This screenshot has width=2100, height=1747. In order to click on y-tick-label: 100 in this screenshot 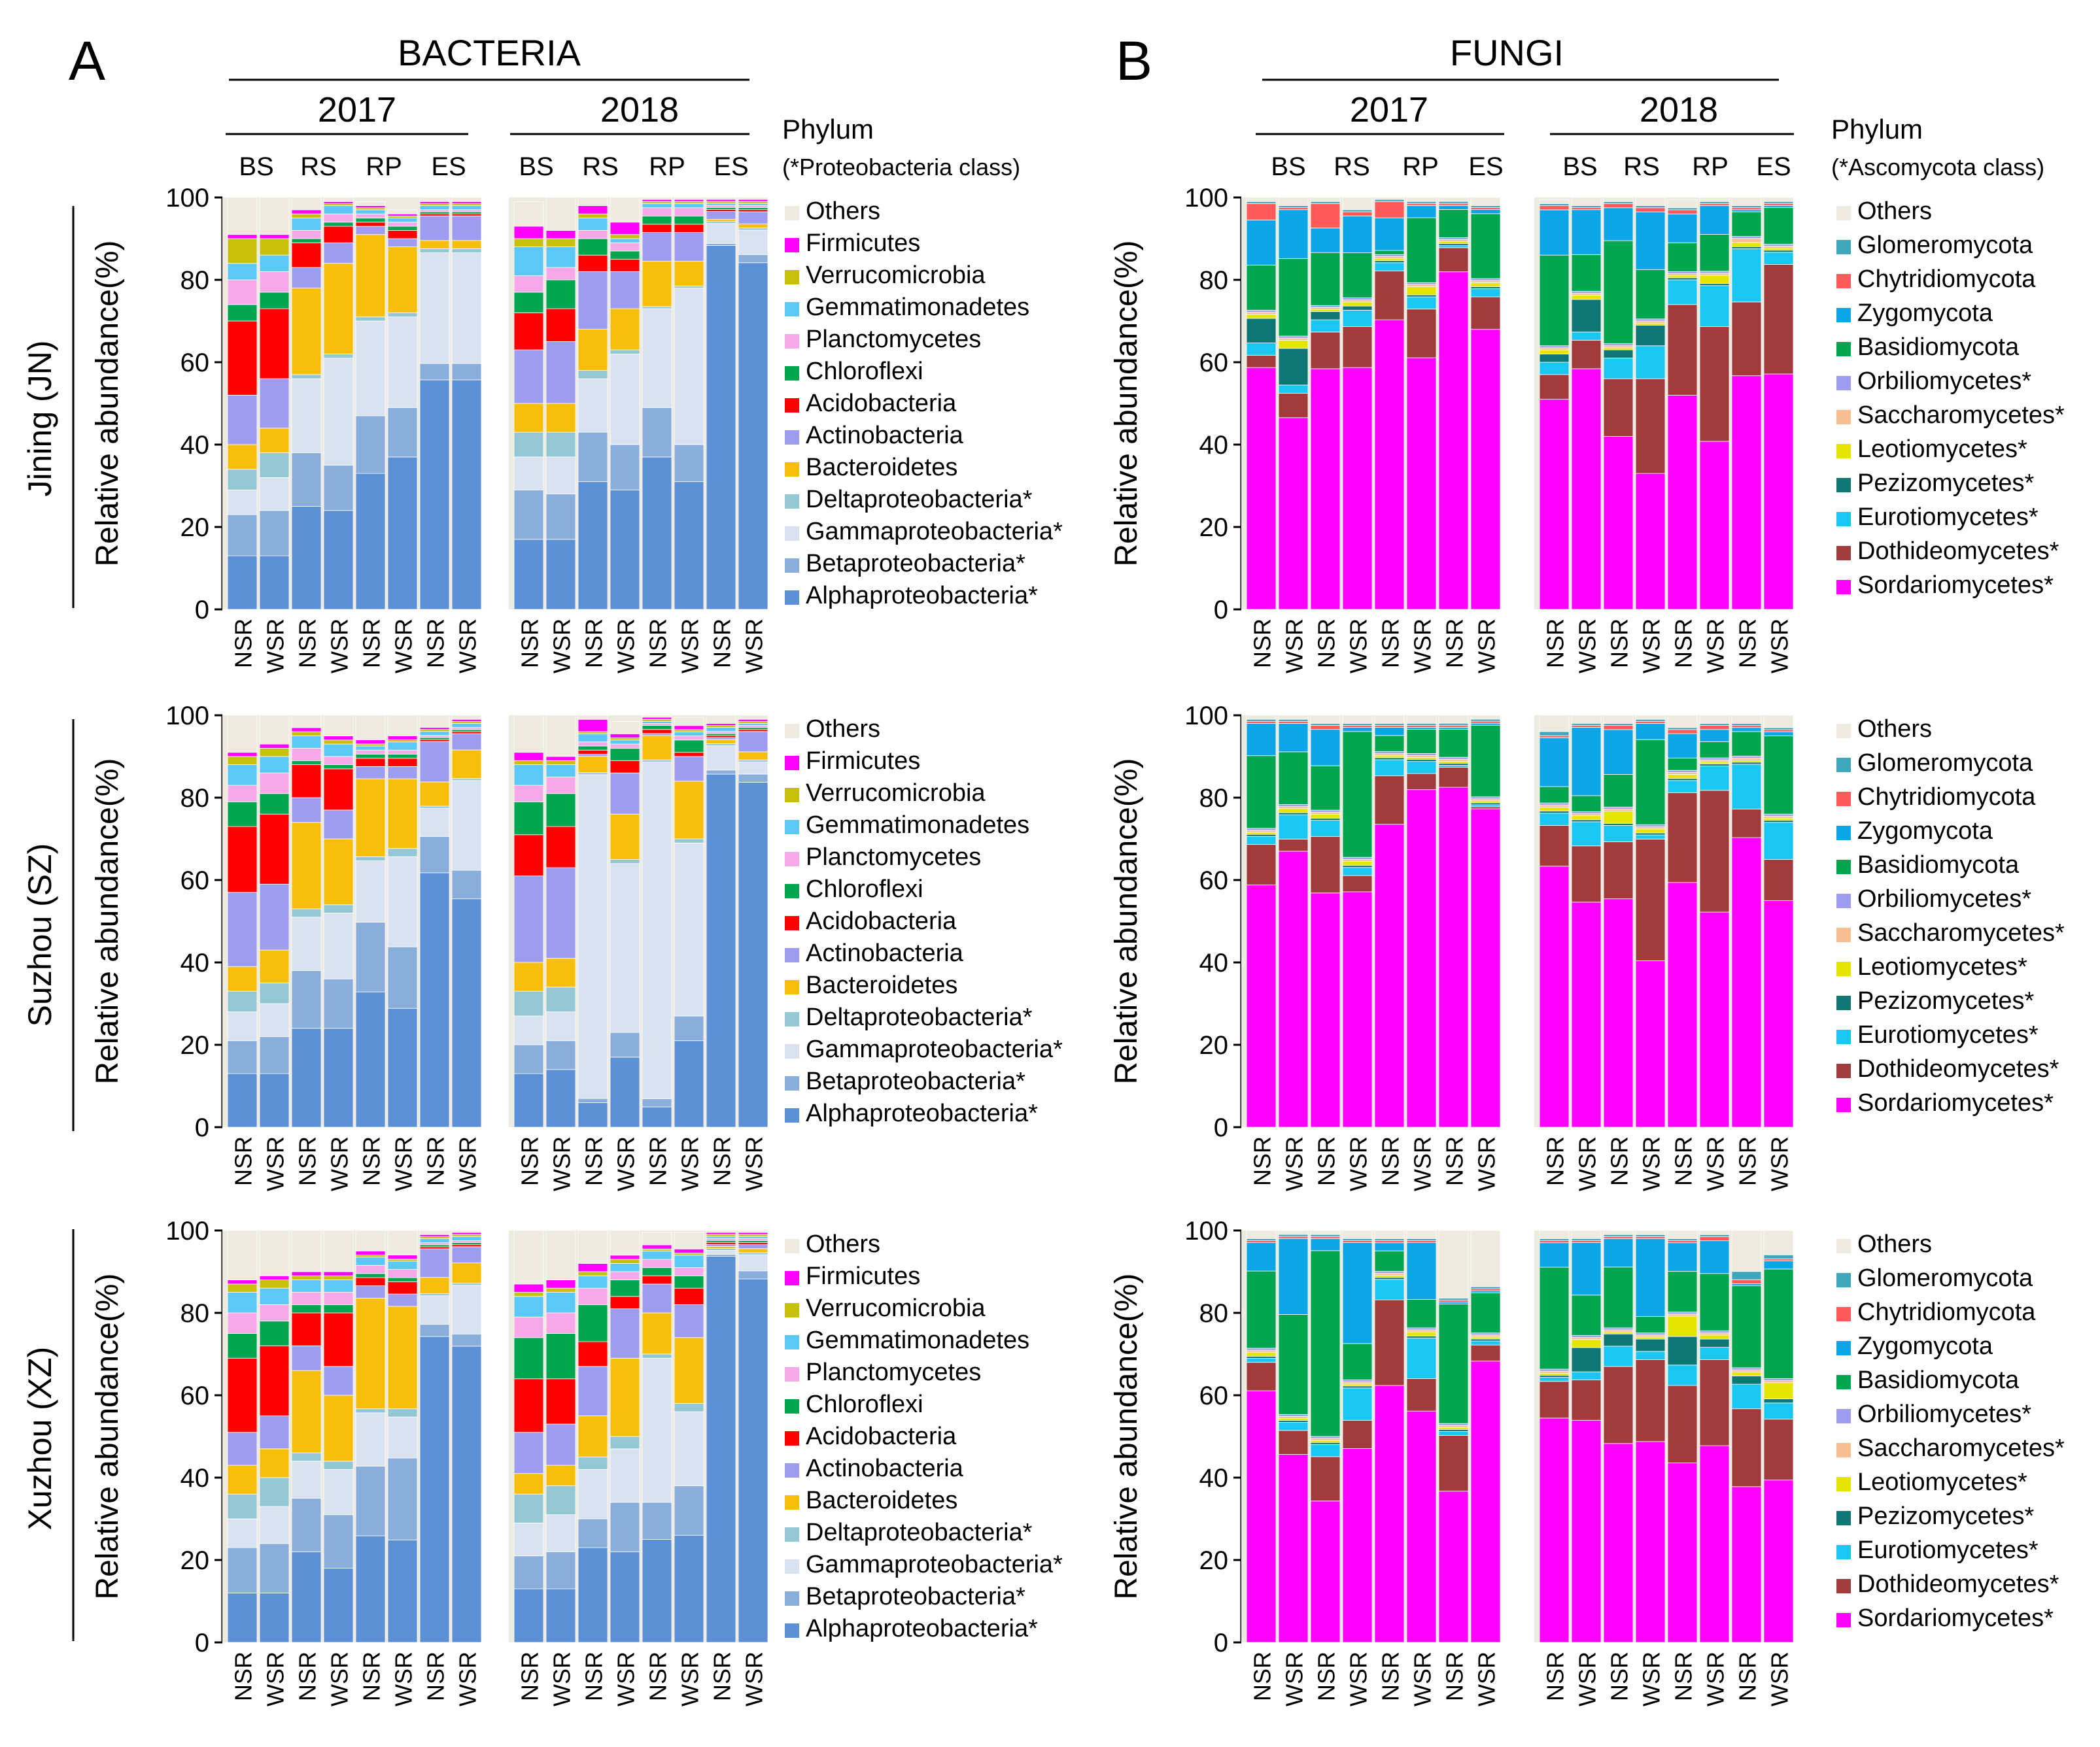, I will do `click(1206, 716)`.